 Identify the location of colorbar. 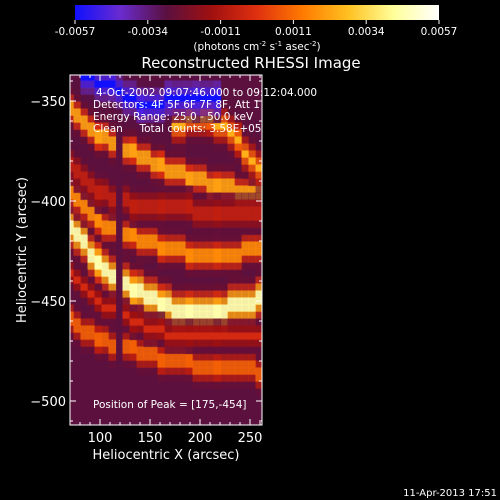
(257, 12).